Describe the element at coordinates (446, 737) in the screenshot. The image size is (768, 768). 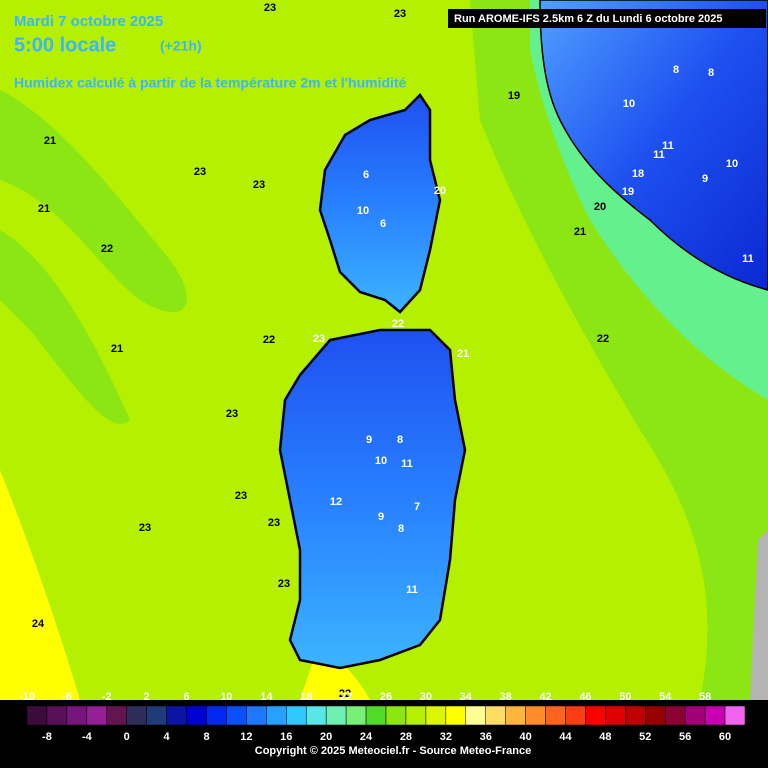
I see `colorbar-label: 32` at that location.